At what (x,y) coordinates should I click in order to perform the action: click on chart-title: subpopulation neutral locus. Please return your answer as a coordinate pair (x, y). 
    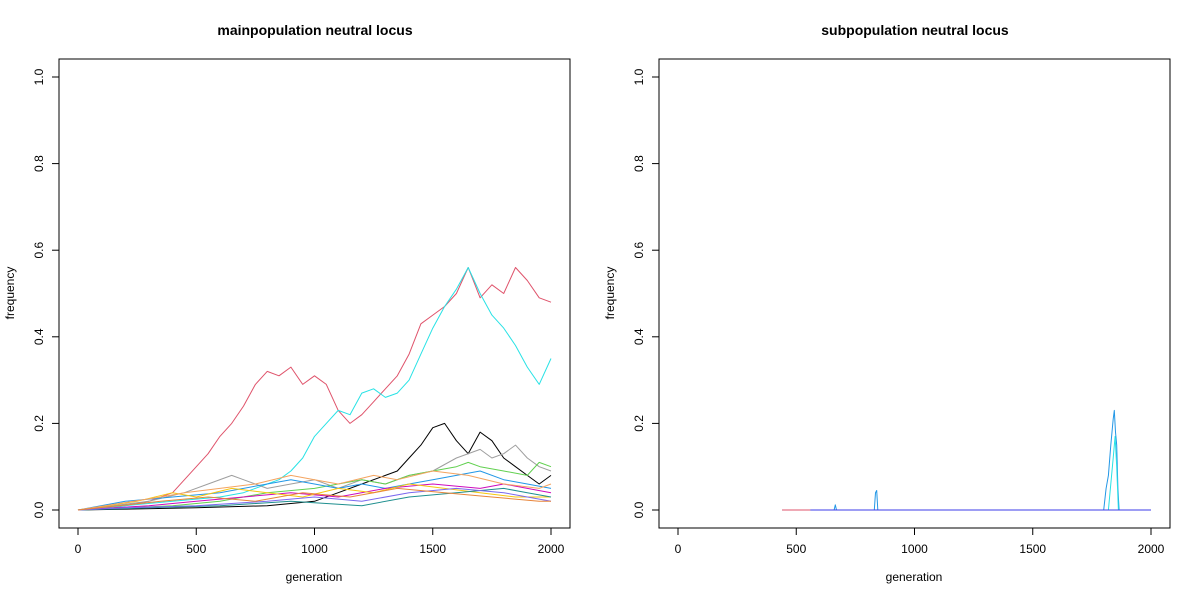
    Looking at the image, I should click on (915, 30).